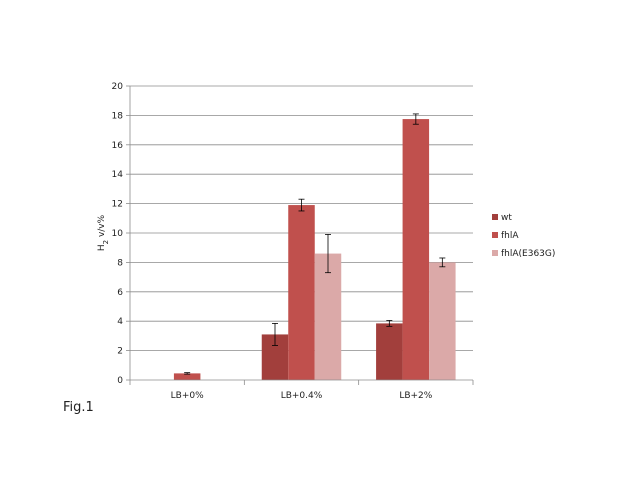  I want to click on y-tick-label-3: 6, so click(120, 293).